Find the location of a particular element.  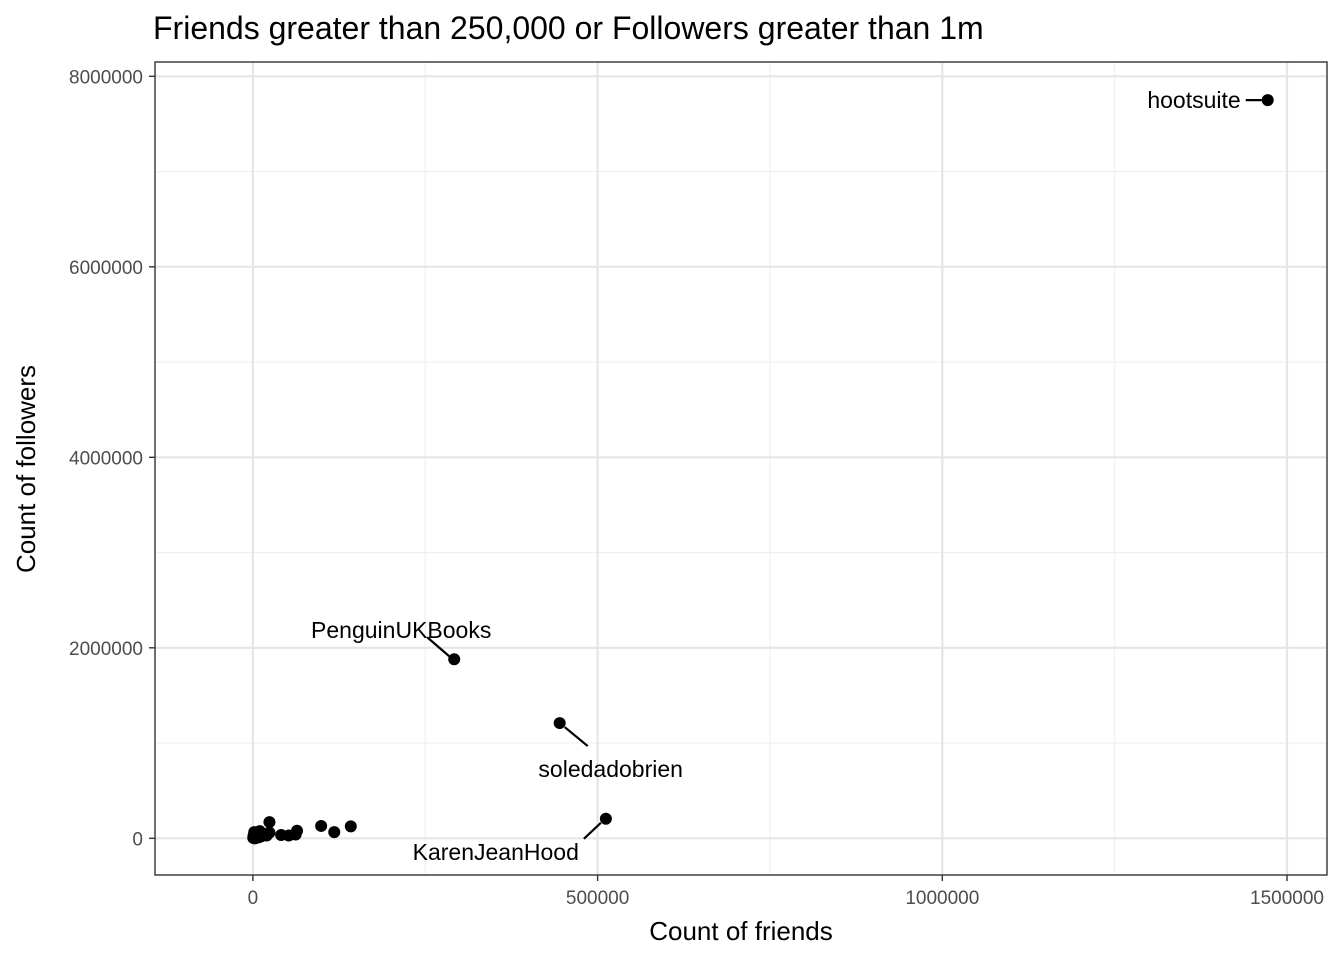

y-tick-label: 8000000 is located at coordinates (106, 77).